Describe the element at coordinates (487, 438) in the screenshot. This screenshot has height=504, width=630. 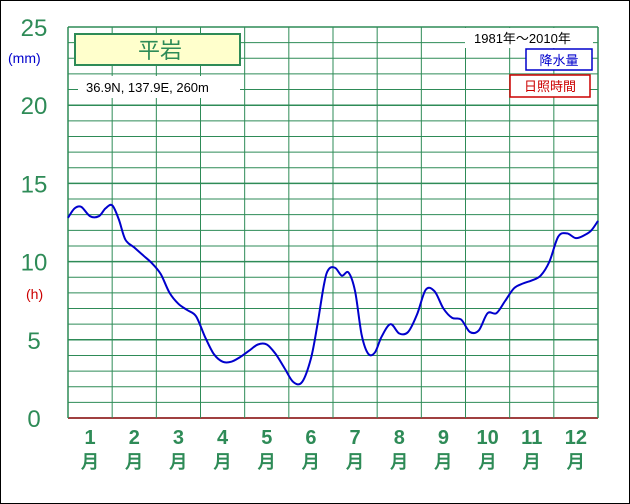
I see `x-tick-label: 10` at that location.